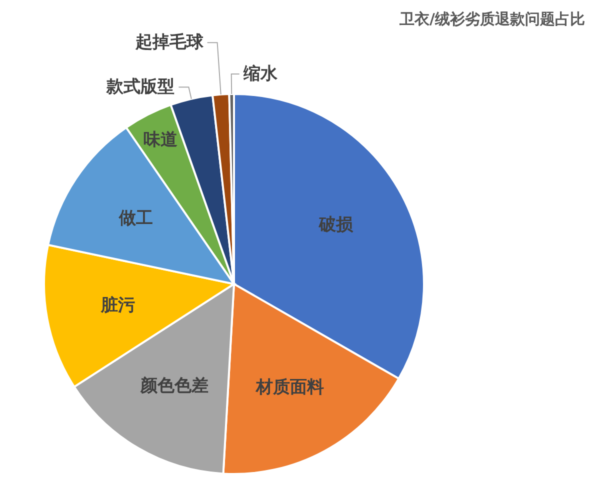 The height and width of the screenshot is (485, 598). What do you see at coordinates (161, 140) in the screenshot?
I see `slice-label: 味道` at bounding box center [161, 140].